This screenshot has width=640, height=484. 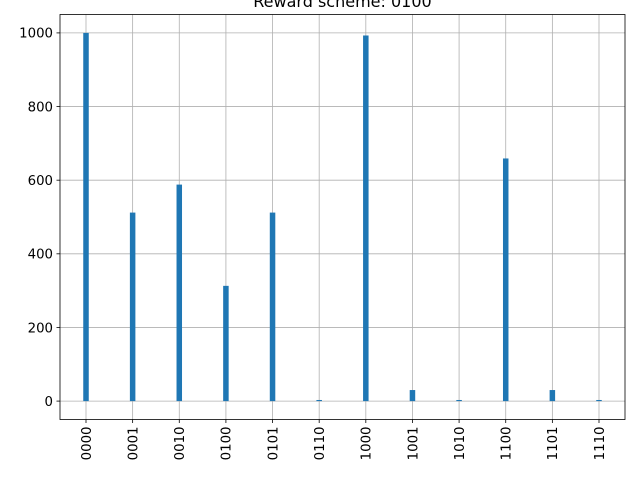 I want to click on y-tick-label: 600, so click(x=40, y=181).